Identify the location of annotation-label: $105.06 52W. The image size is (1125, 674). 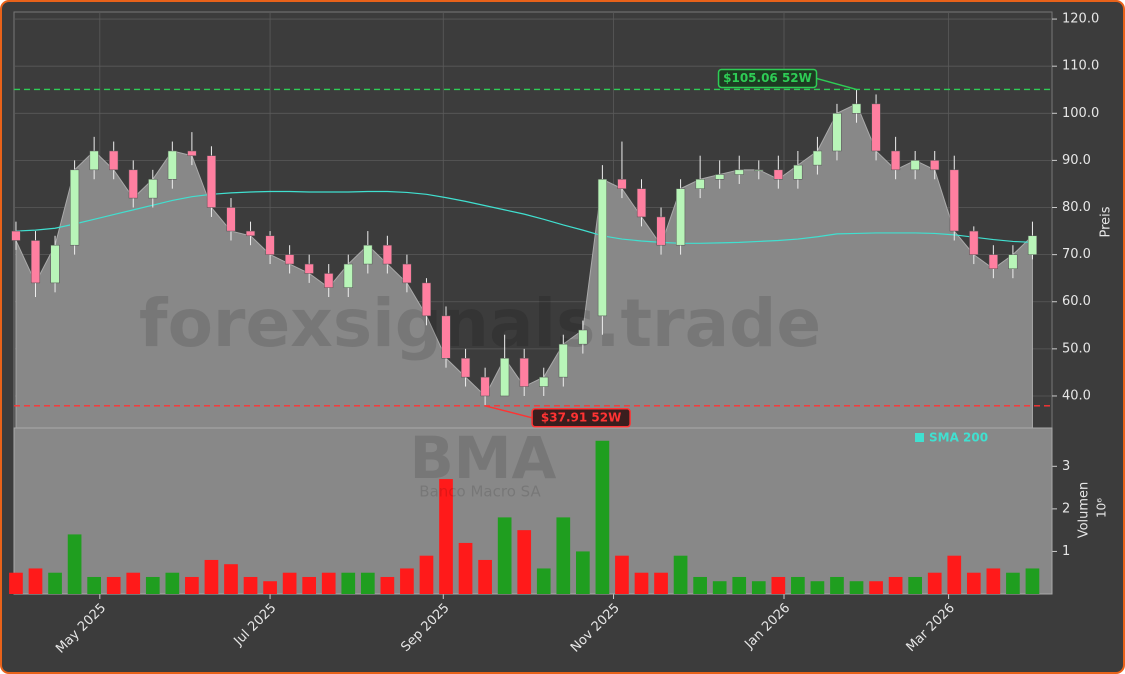
(767, 78).